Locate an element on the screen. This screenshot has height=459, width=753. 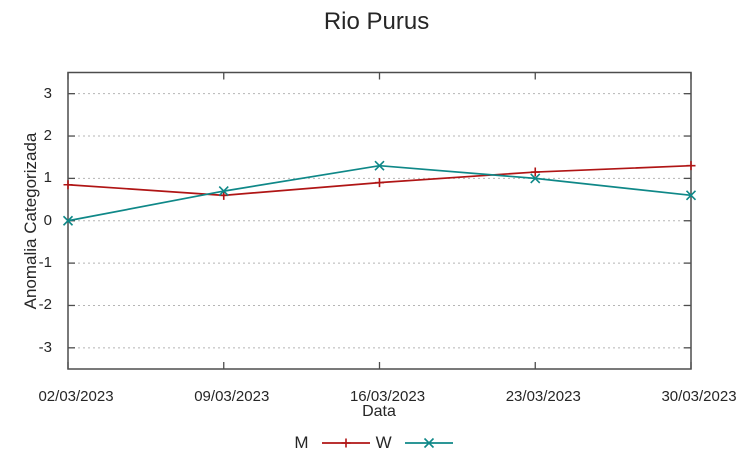
legend-entry-W: W is located at coordinates (417, 443).